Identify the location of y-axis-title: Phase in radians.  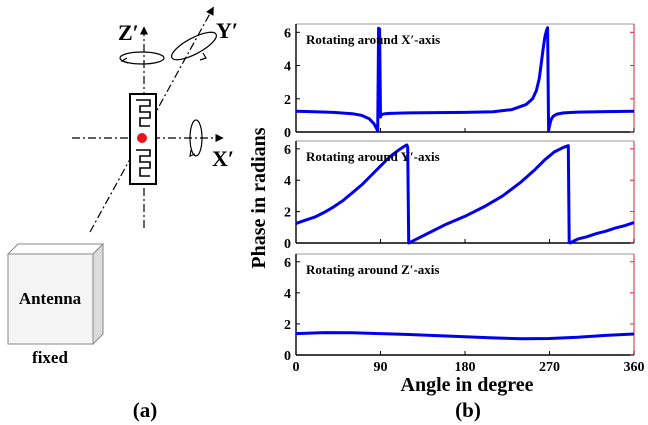
(259, 197).